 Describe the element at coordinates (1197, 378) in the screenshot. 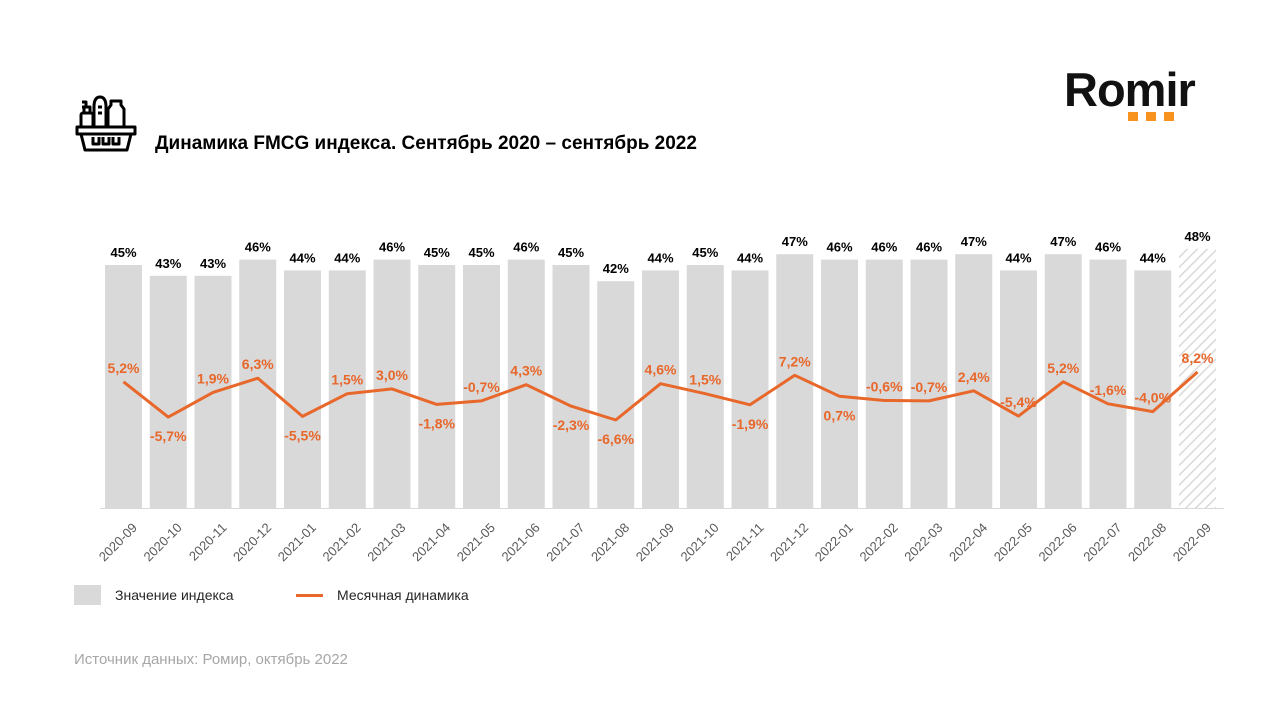

I see `bar-forecast` at that location.